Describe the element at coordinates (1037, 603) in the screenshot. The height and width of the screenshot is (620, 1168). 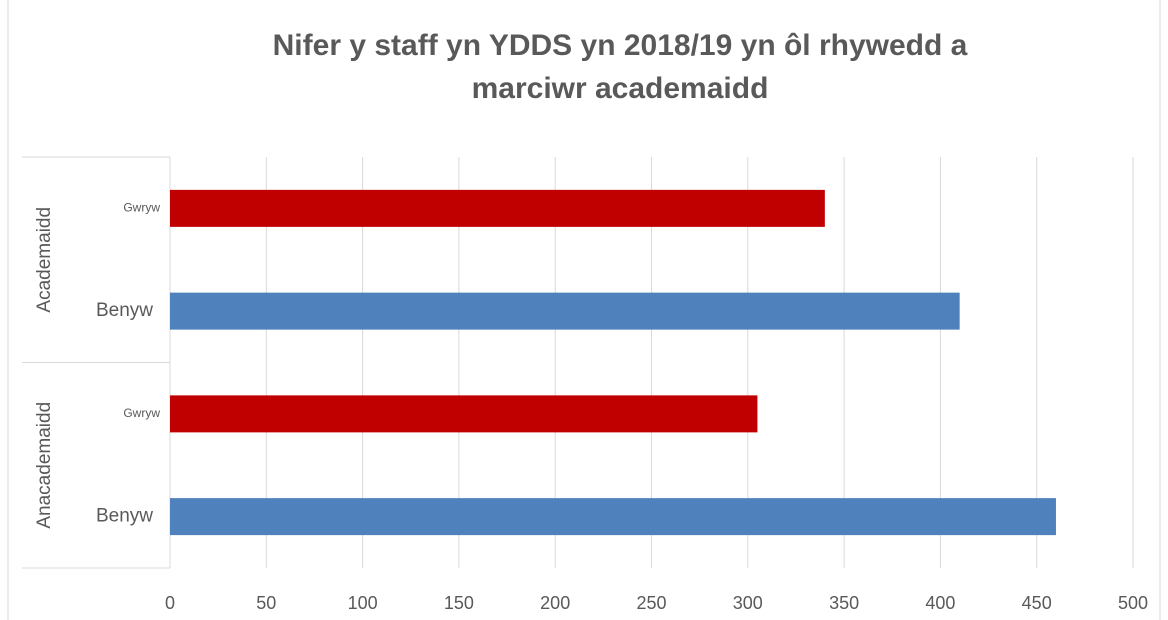
I see `x-tick-label: 450` at that location.